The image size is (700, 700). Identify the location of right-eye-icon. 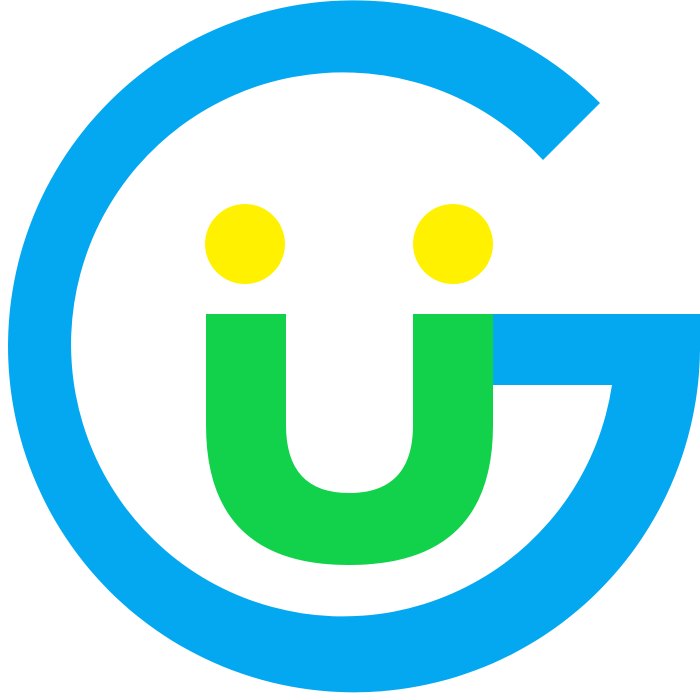
(453, 244).